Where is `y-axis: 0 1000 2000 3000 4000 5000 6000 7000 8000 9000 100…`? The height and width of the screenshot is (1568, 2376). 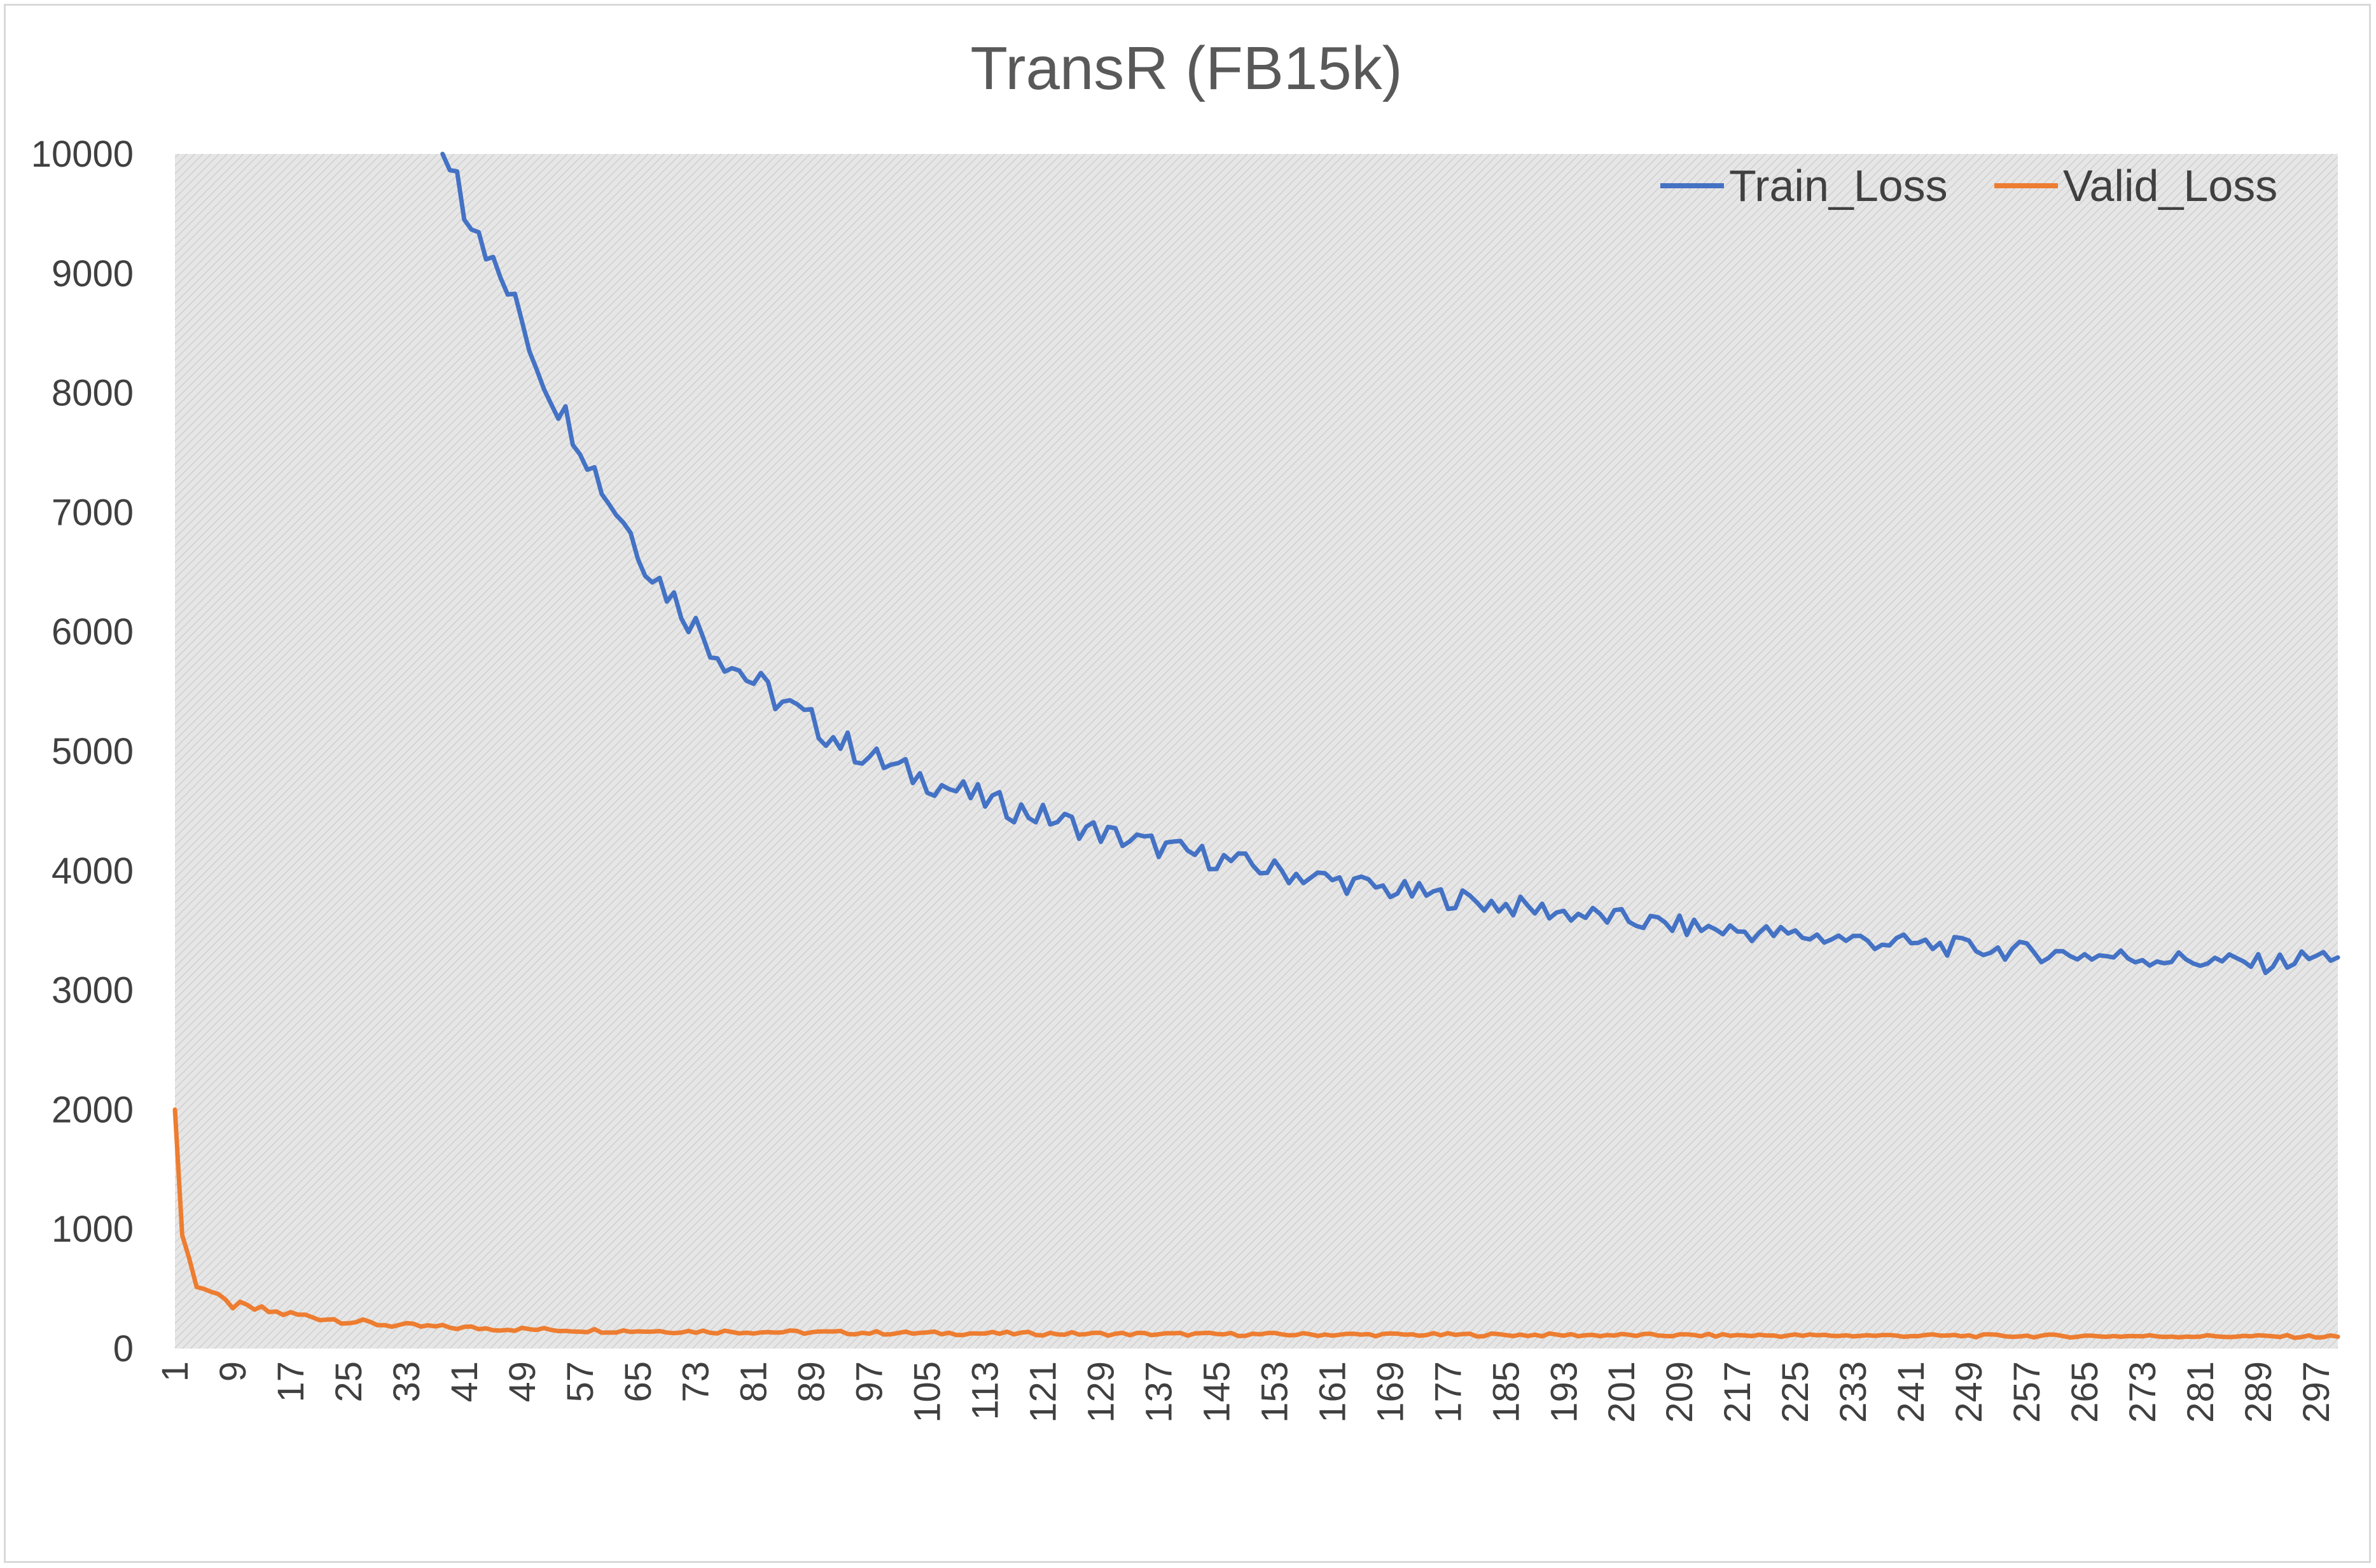 y-axis: 0 1000 2000 3000 4000 5000 6000 7000 8000 9000 100… is located at coordinates (82, 752).